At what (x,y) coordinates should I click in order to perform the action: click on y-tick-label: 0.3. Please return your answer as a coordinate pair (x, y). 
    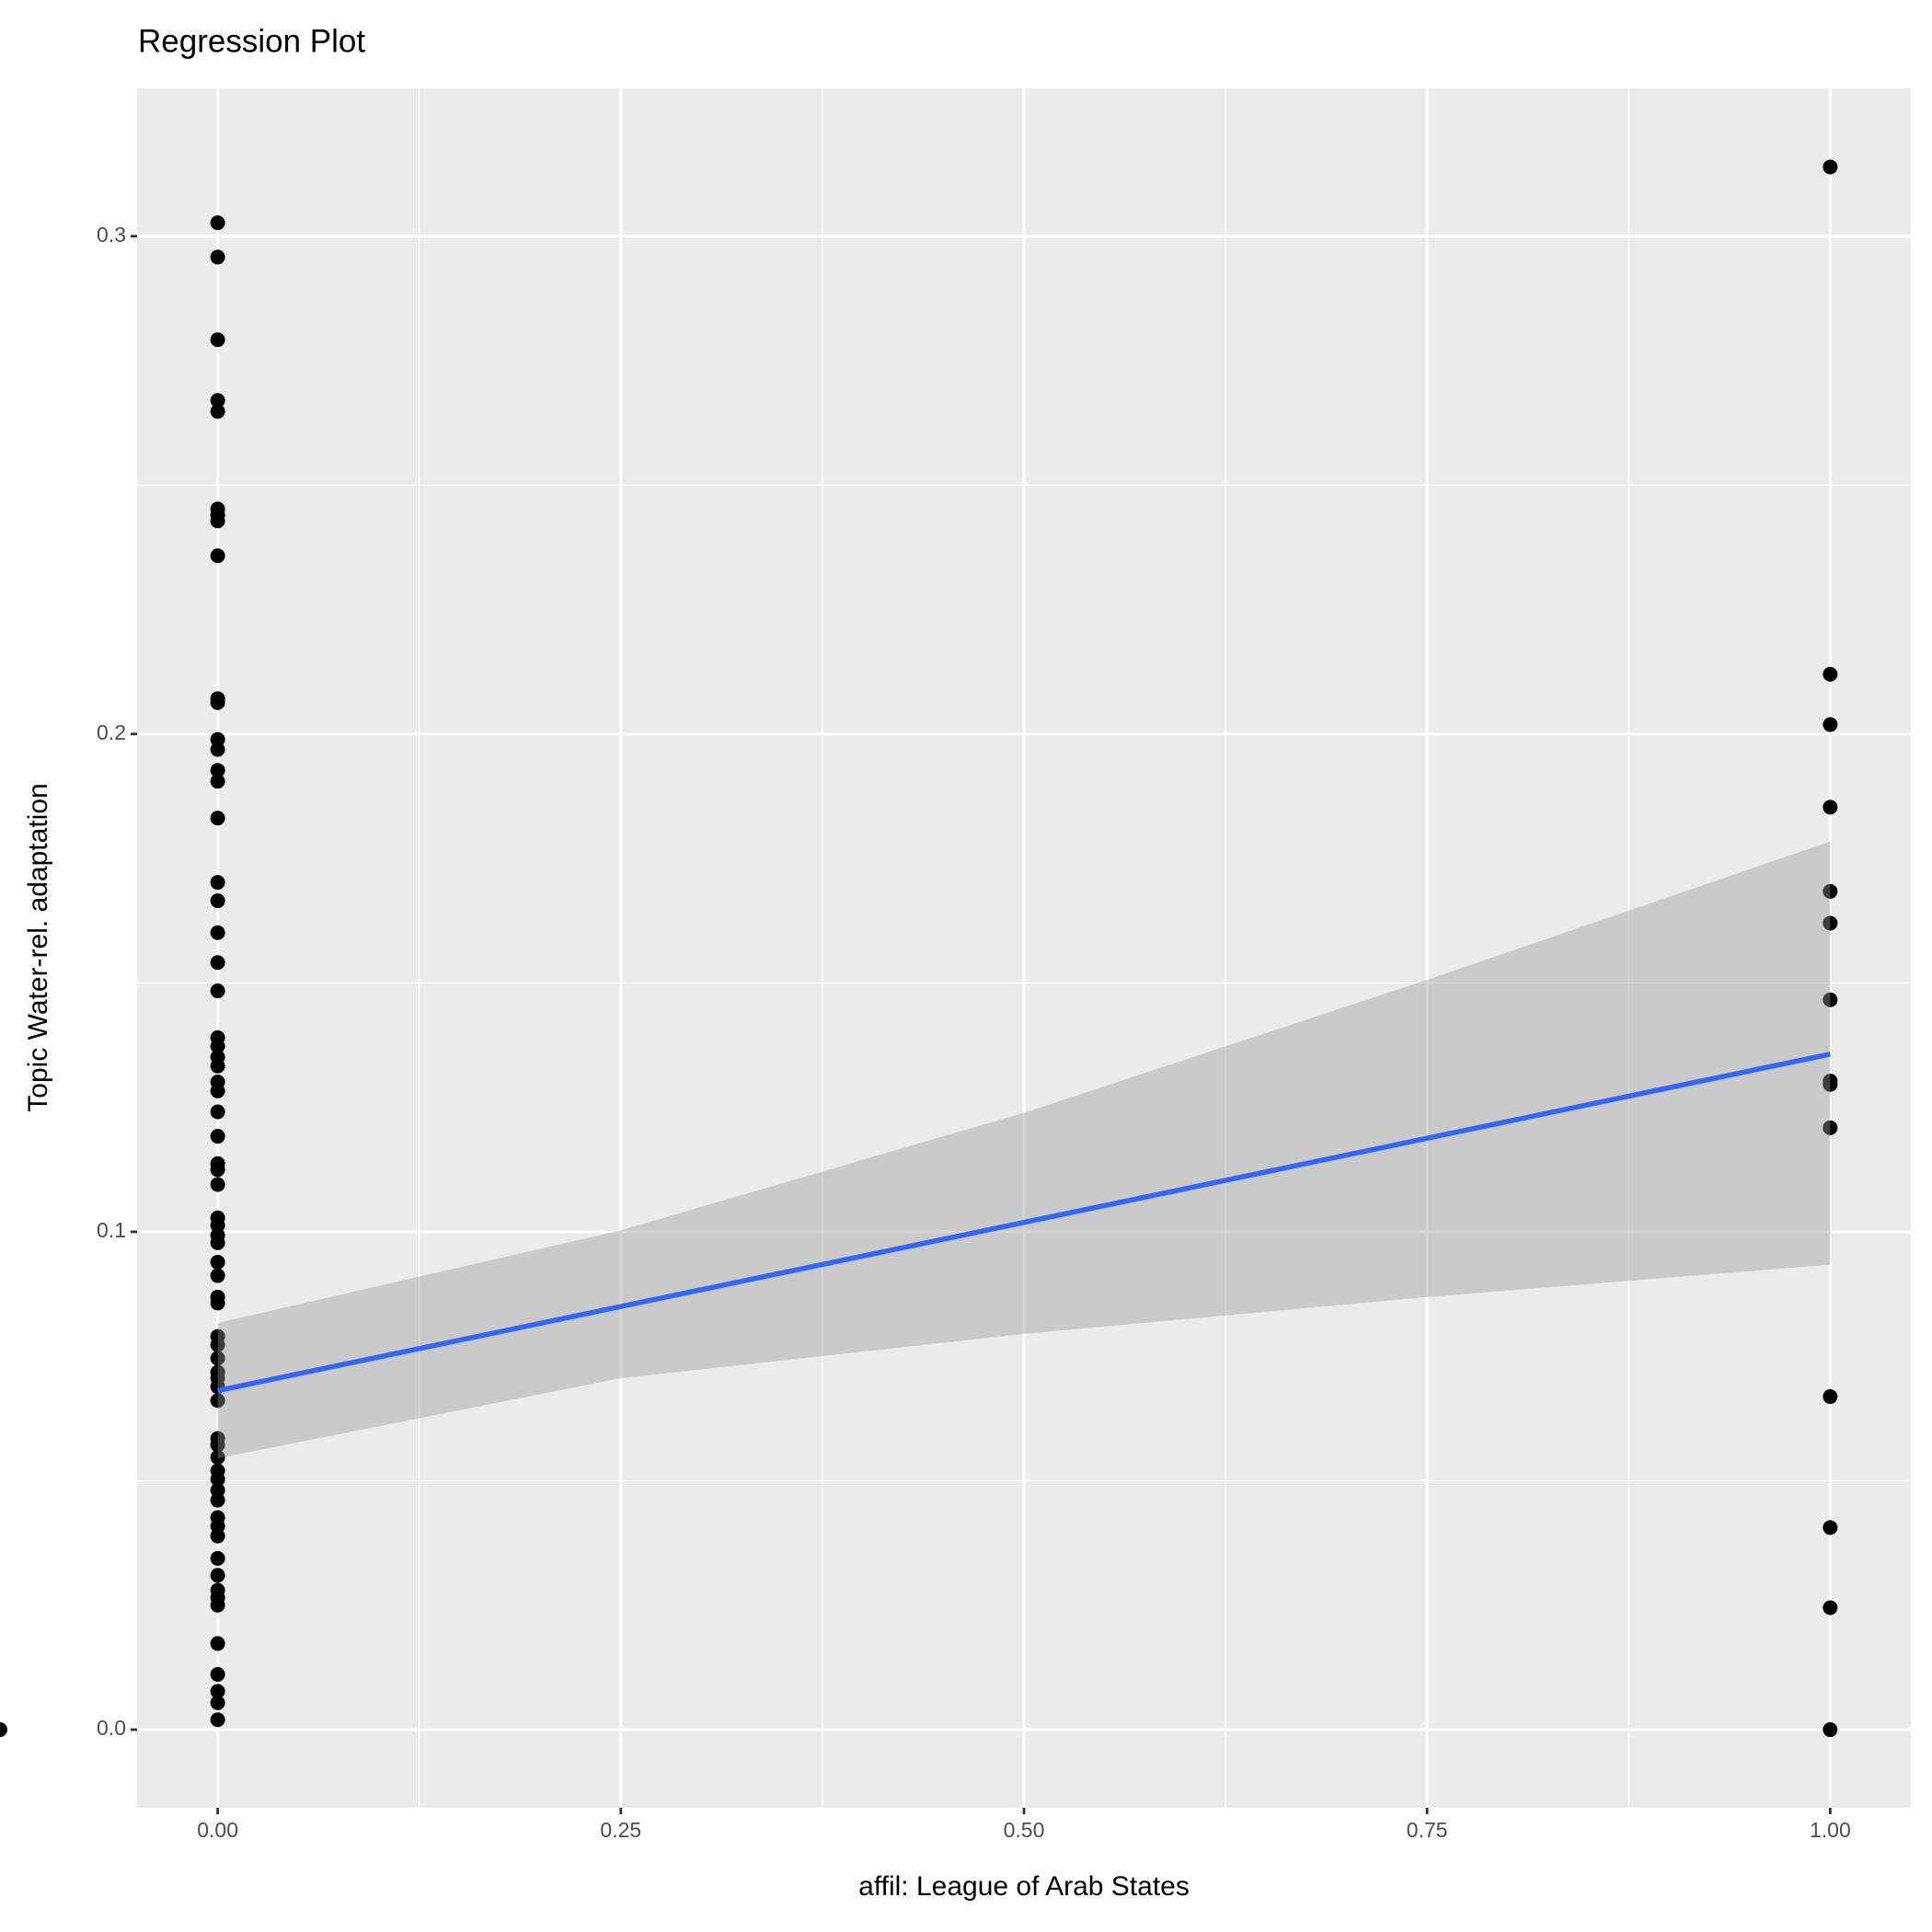
    Looking at the image, I should click on (111, 235).